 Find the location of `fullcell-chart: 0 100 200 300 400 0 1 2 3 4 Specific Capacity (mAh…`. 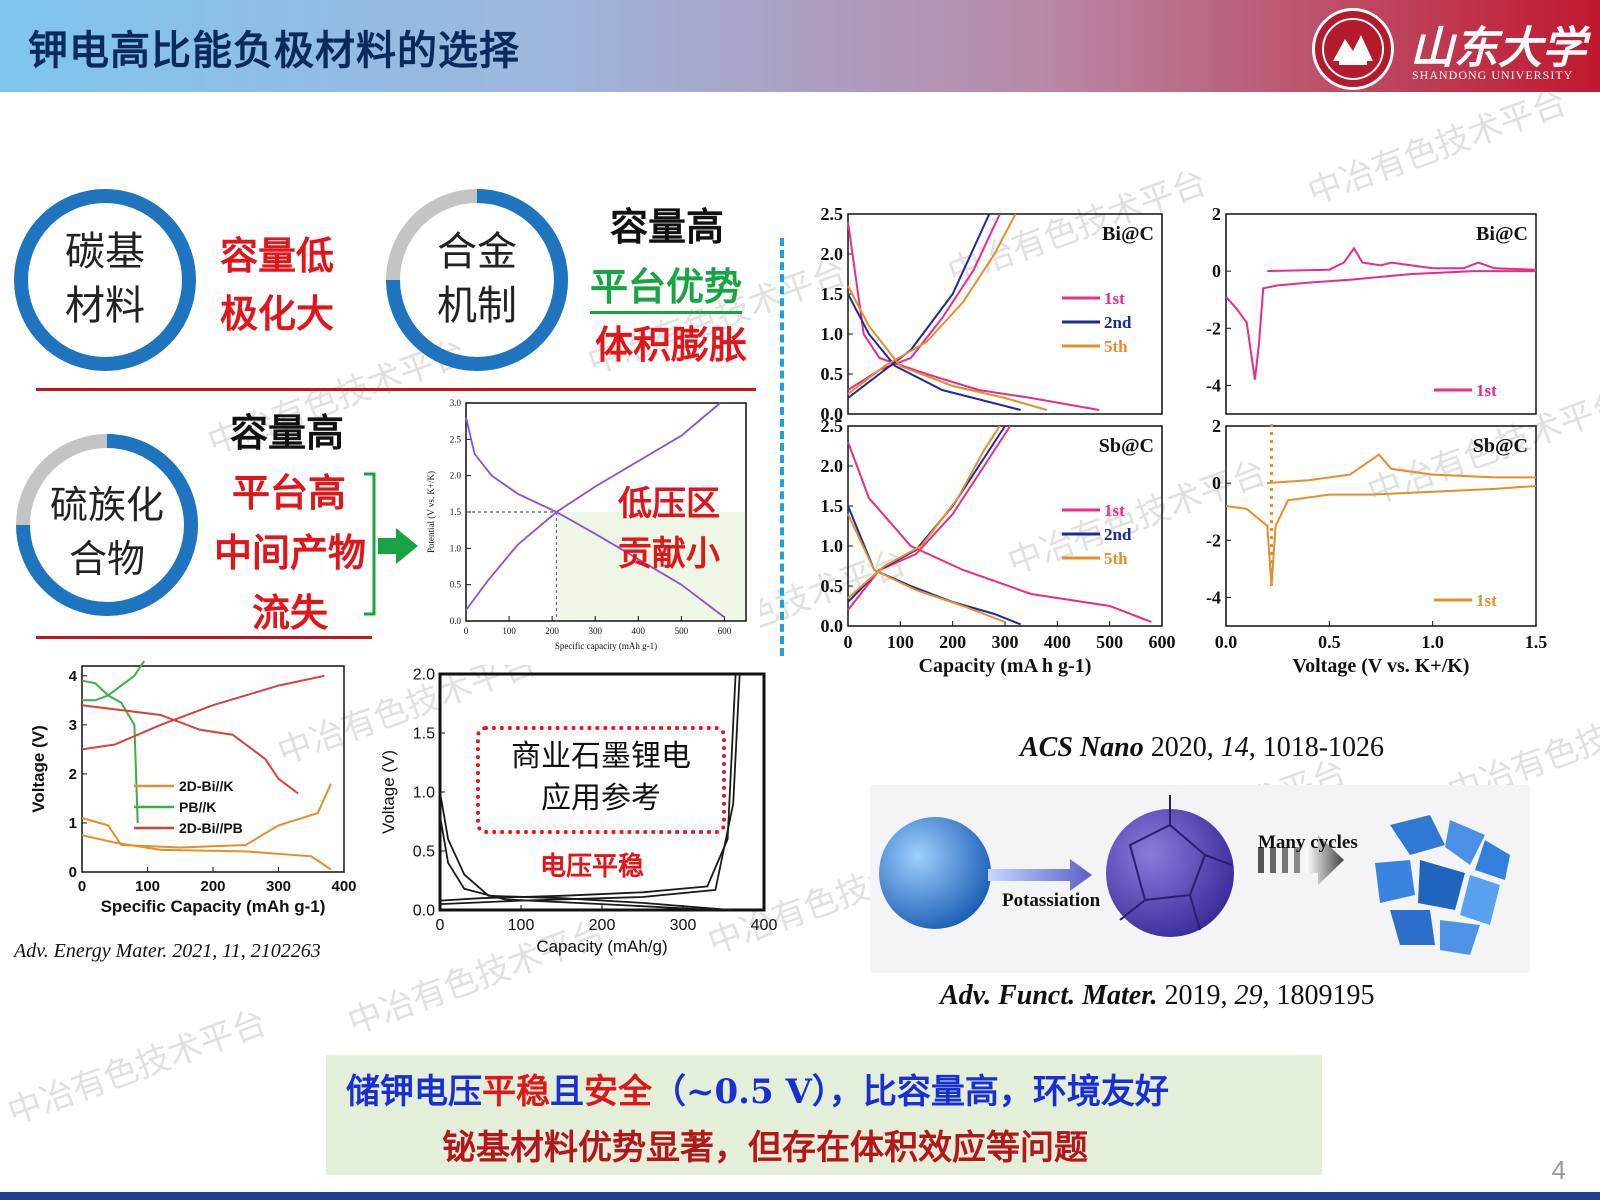

fullcell-chart: 0 100 200 300 400 0 1 2 3 4 Specific Capacity (mAh… is located at coordinates (193, 788).